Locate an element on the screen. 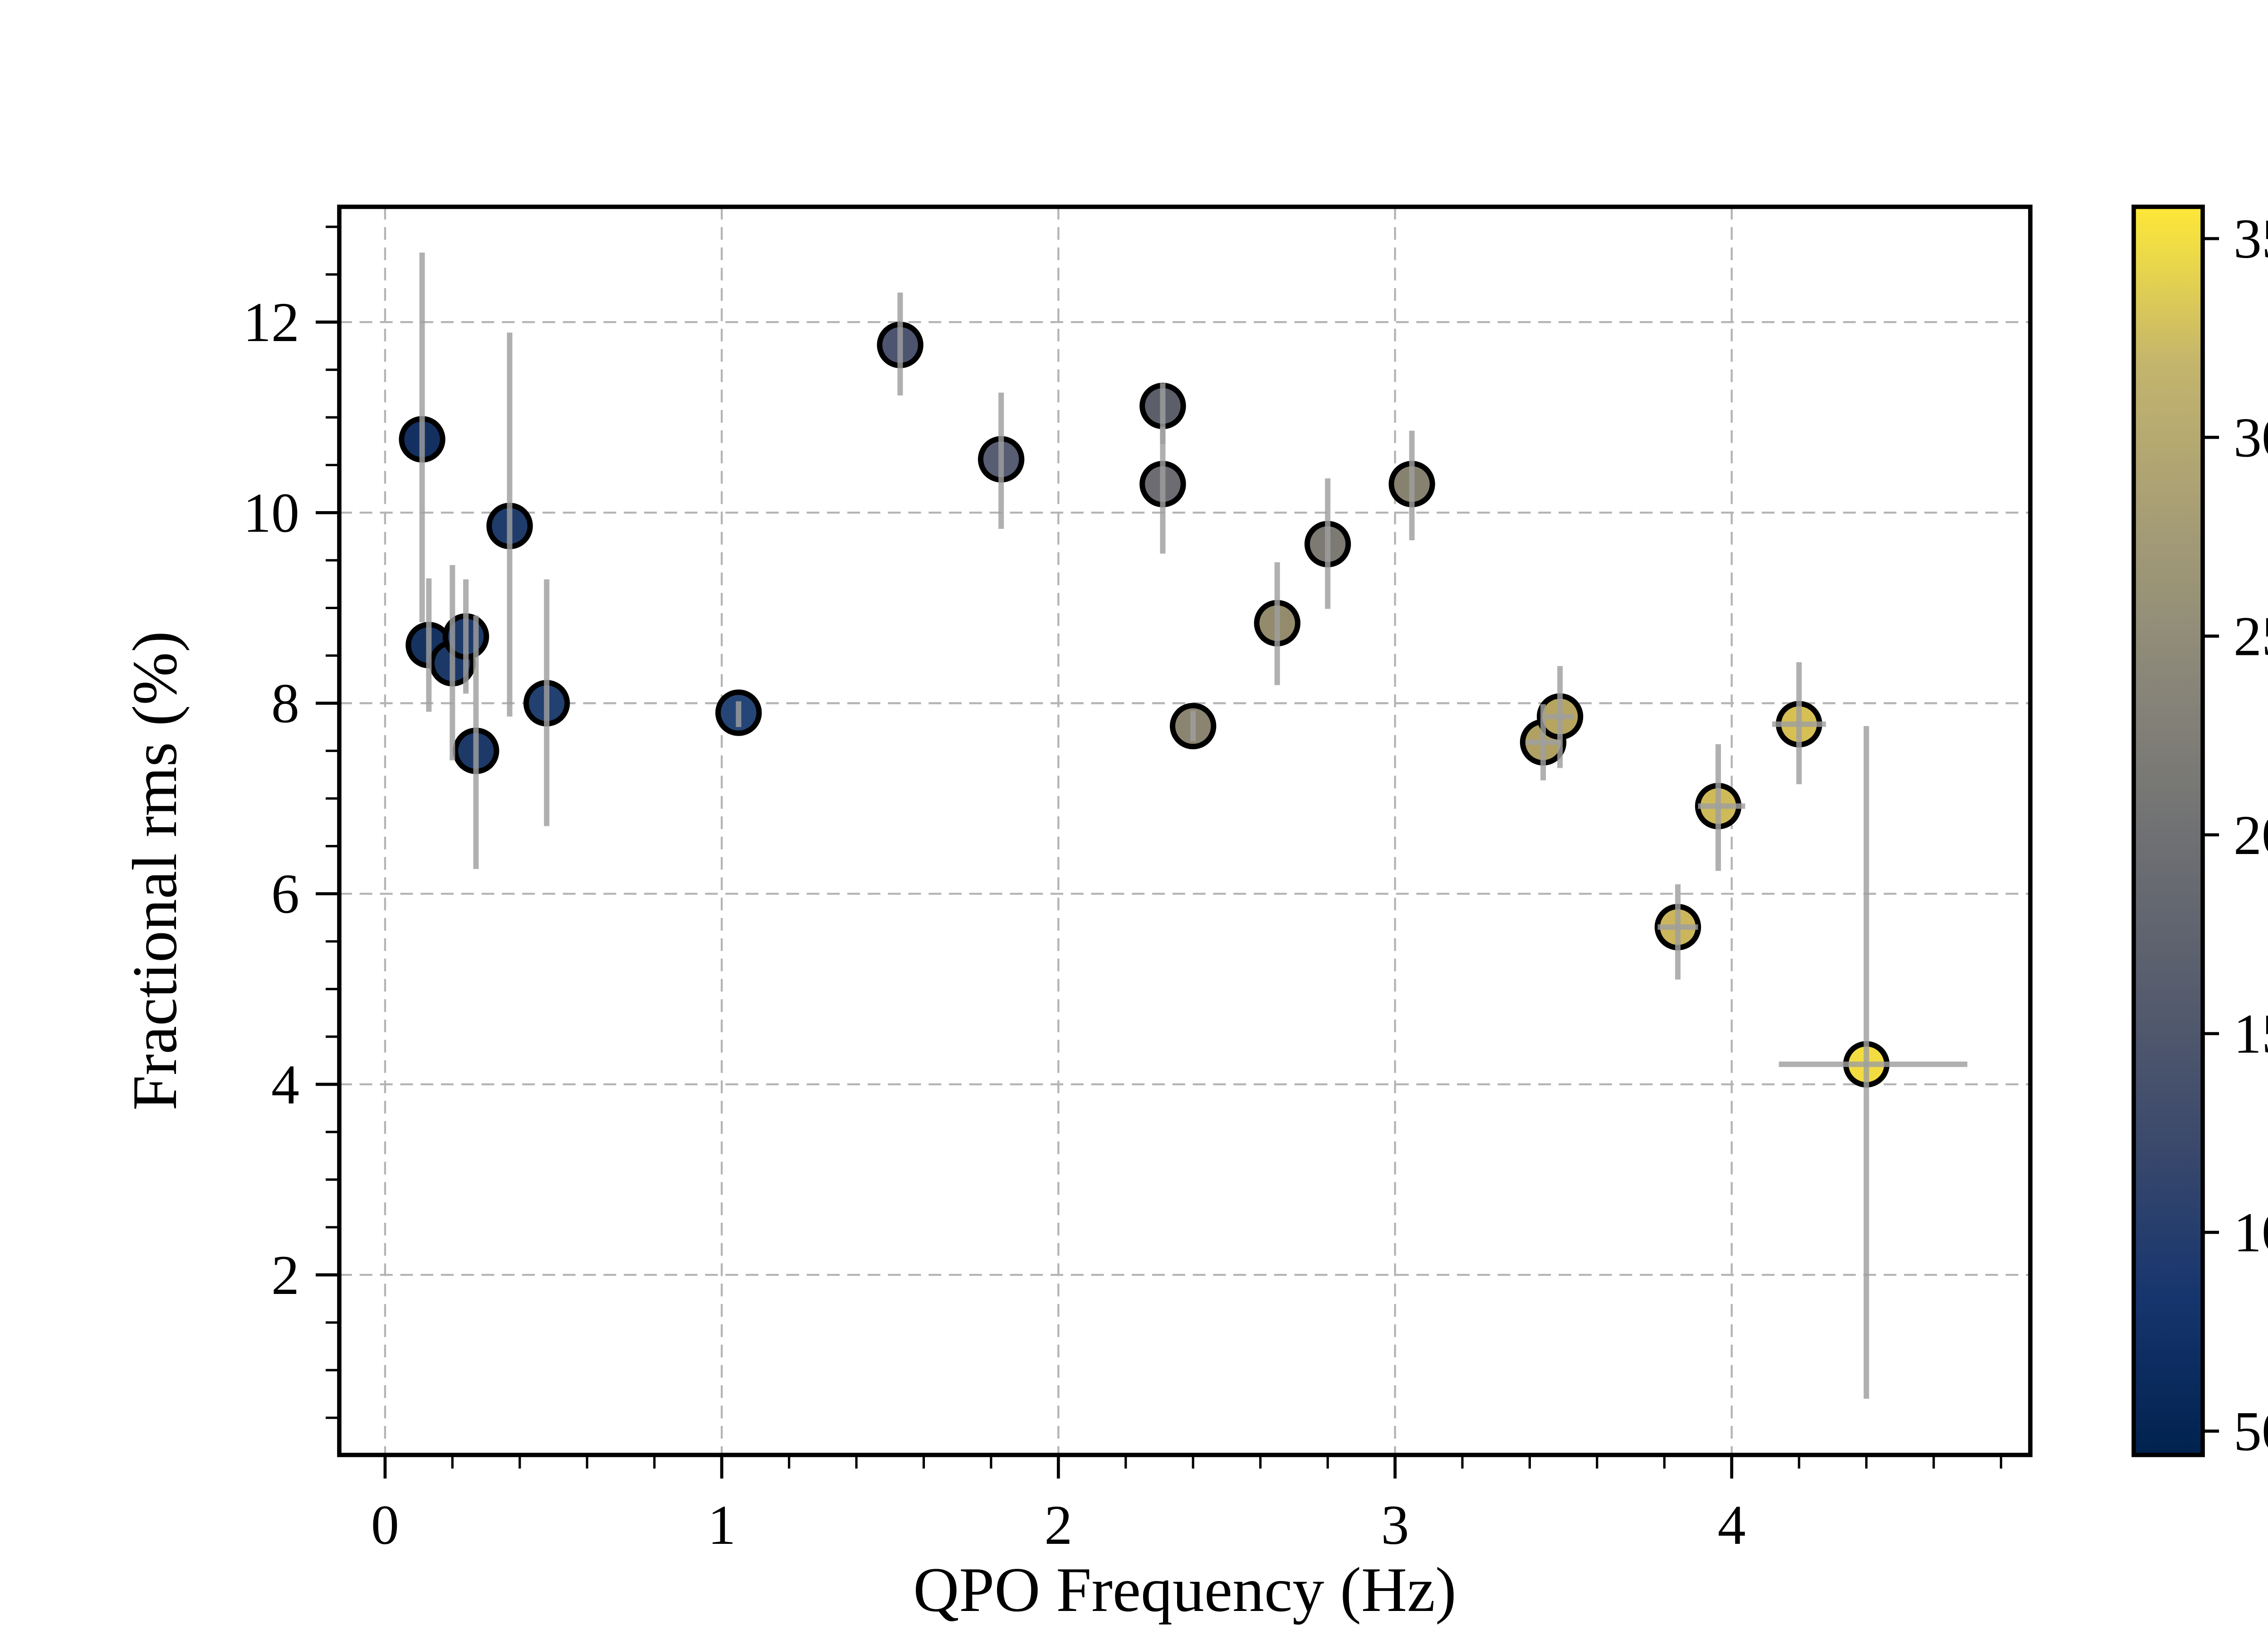 This screenshot has height=1635, width=2268. colorbar-tick-label: 150 is located at coordinates (2251, 1034).